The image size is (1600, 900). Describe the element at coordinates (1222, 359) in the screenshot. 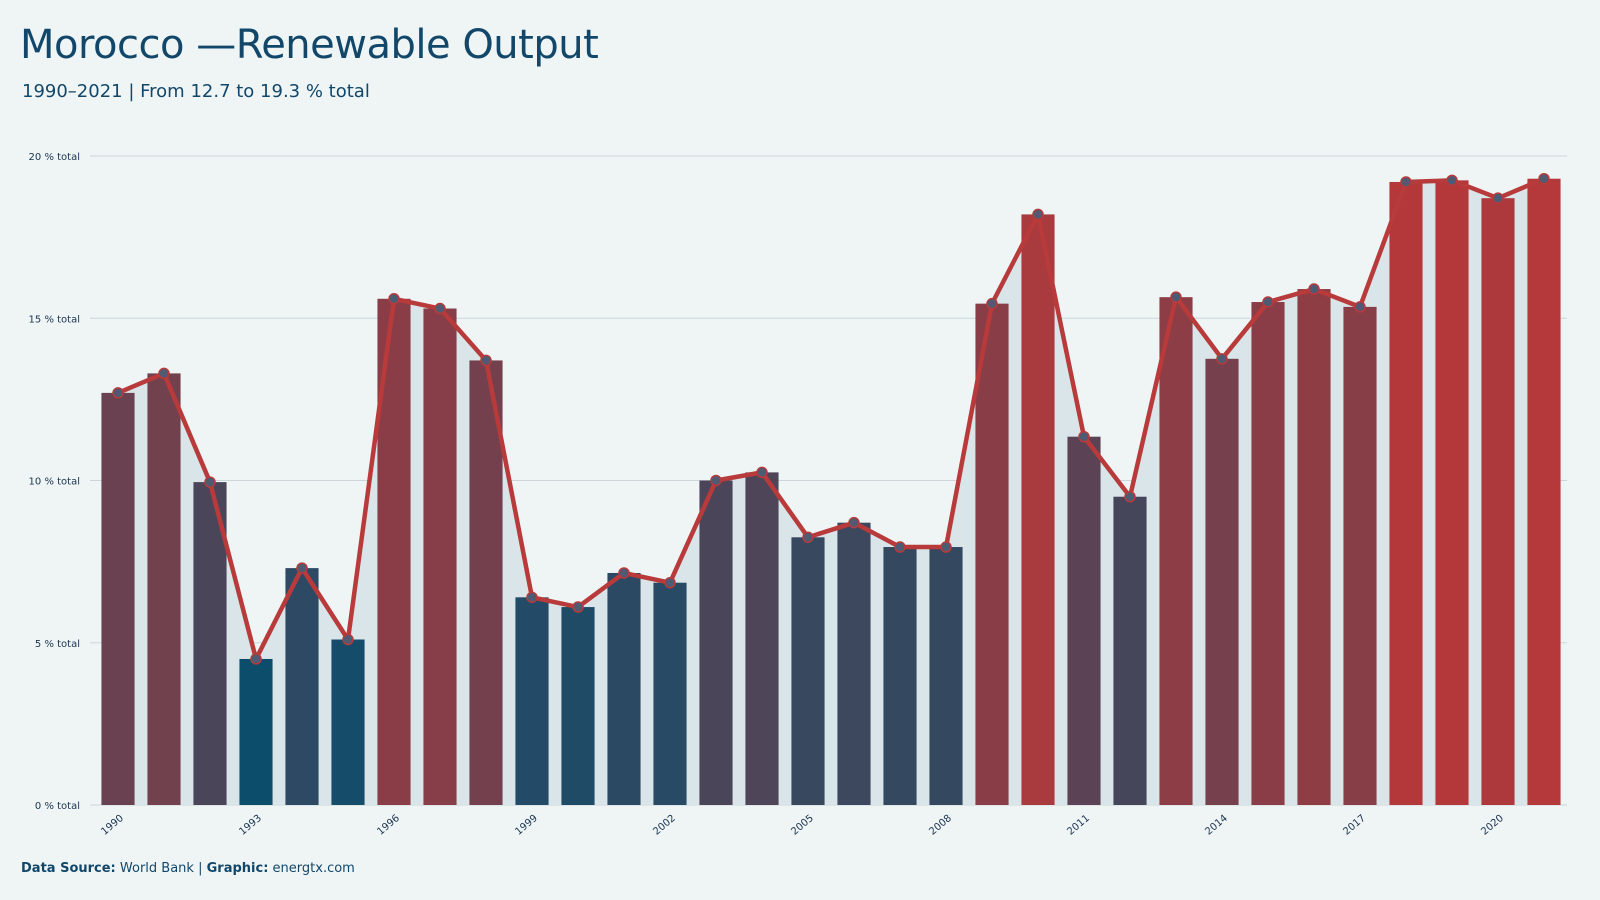

I see `data-point-2014` at that location.